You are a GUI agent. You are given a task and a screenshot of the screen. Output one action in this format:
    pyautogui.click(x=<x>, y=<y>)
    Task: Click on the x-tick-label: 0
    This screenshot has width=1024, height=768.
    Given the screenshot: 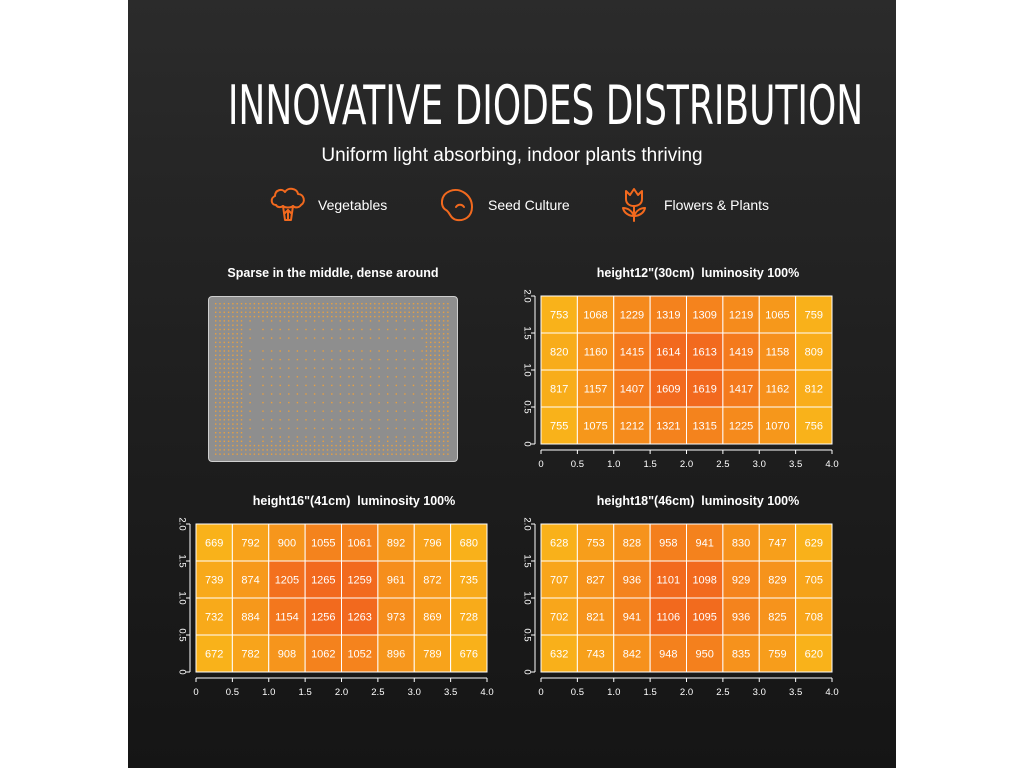 What is the action you would take?
    pyautogui.click(x=540, y=692)
    